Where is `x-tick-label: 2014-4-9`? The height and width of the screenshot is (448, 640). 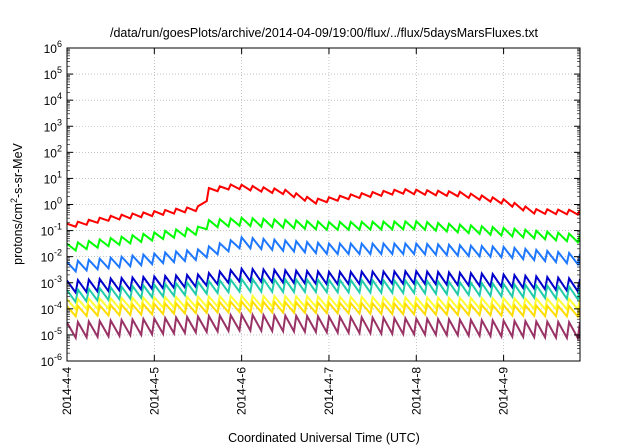 x-tick-label: 2014-4-9 is located at coordinates (504, 391).